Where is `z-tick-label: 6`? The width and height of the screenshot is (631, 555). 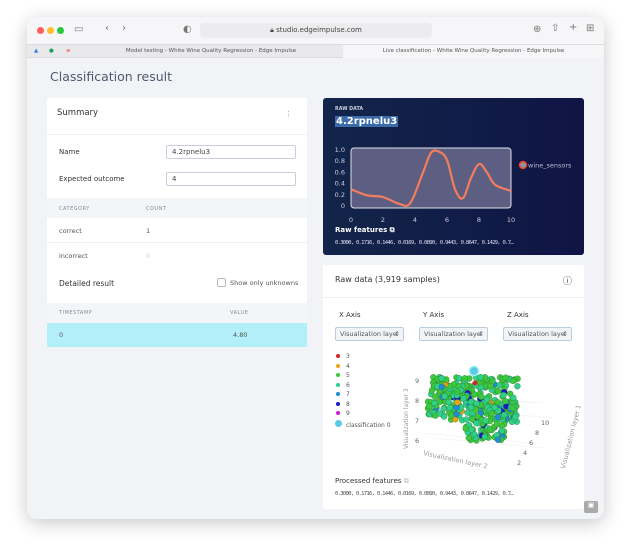
z-tick-label: 6 is located at coordinates (417, 441).